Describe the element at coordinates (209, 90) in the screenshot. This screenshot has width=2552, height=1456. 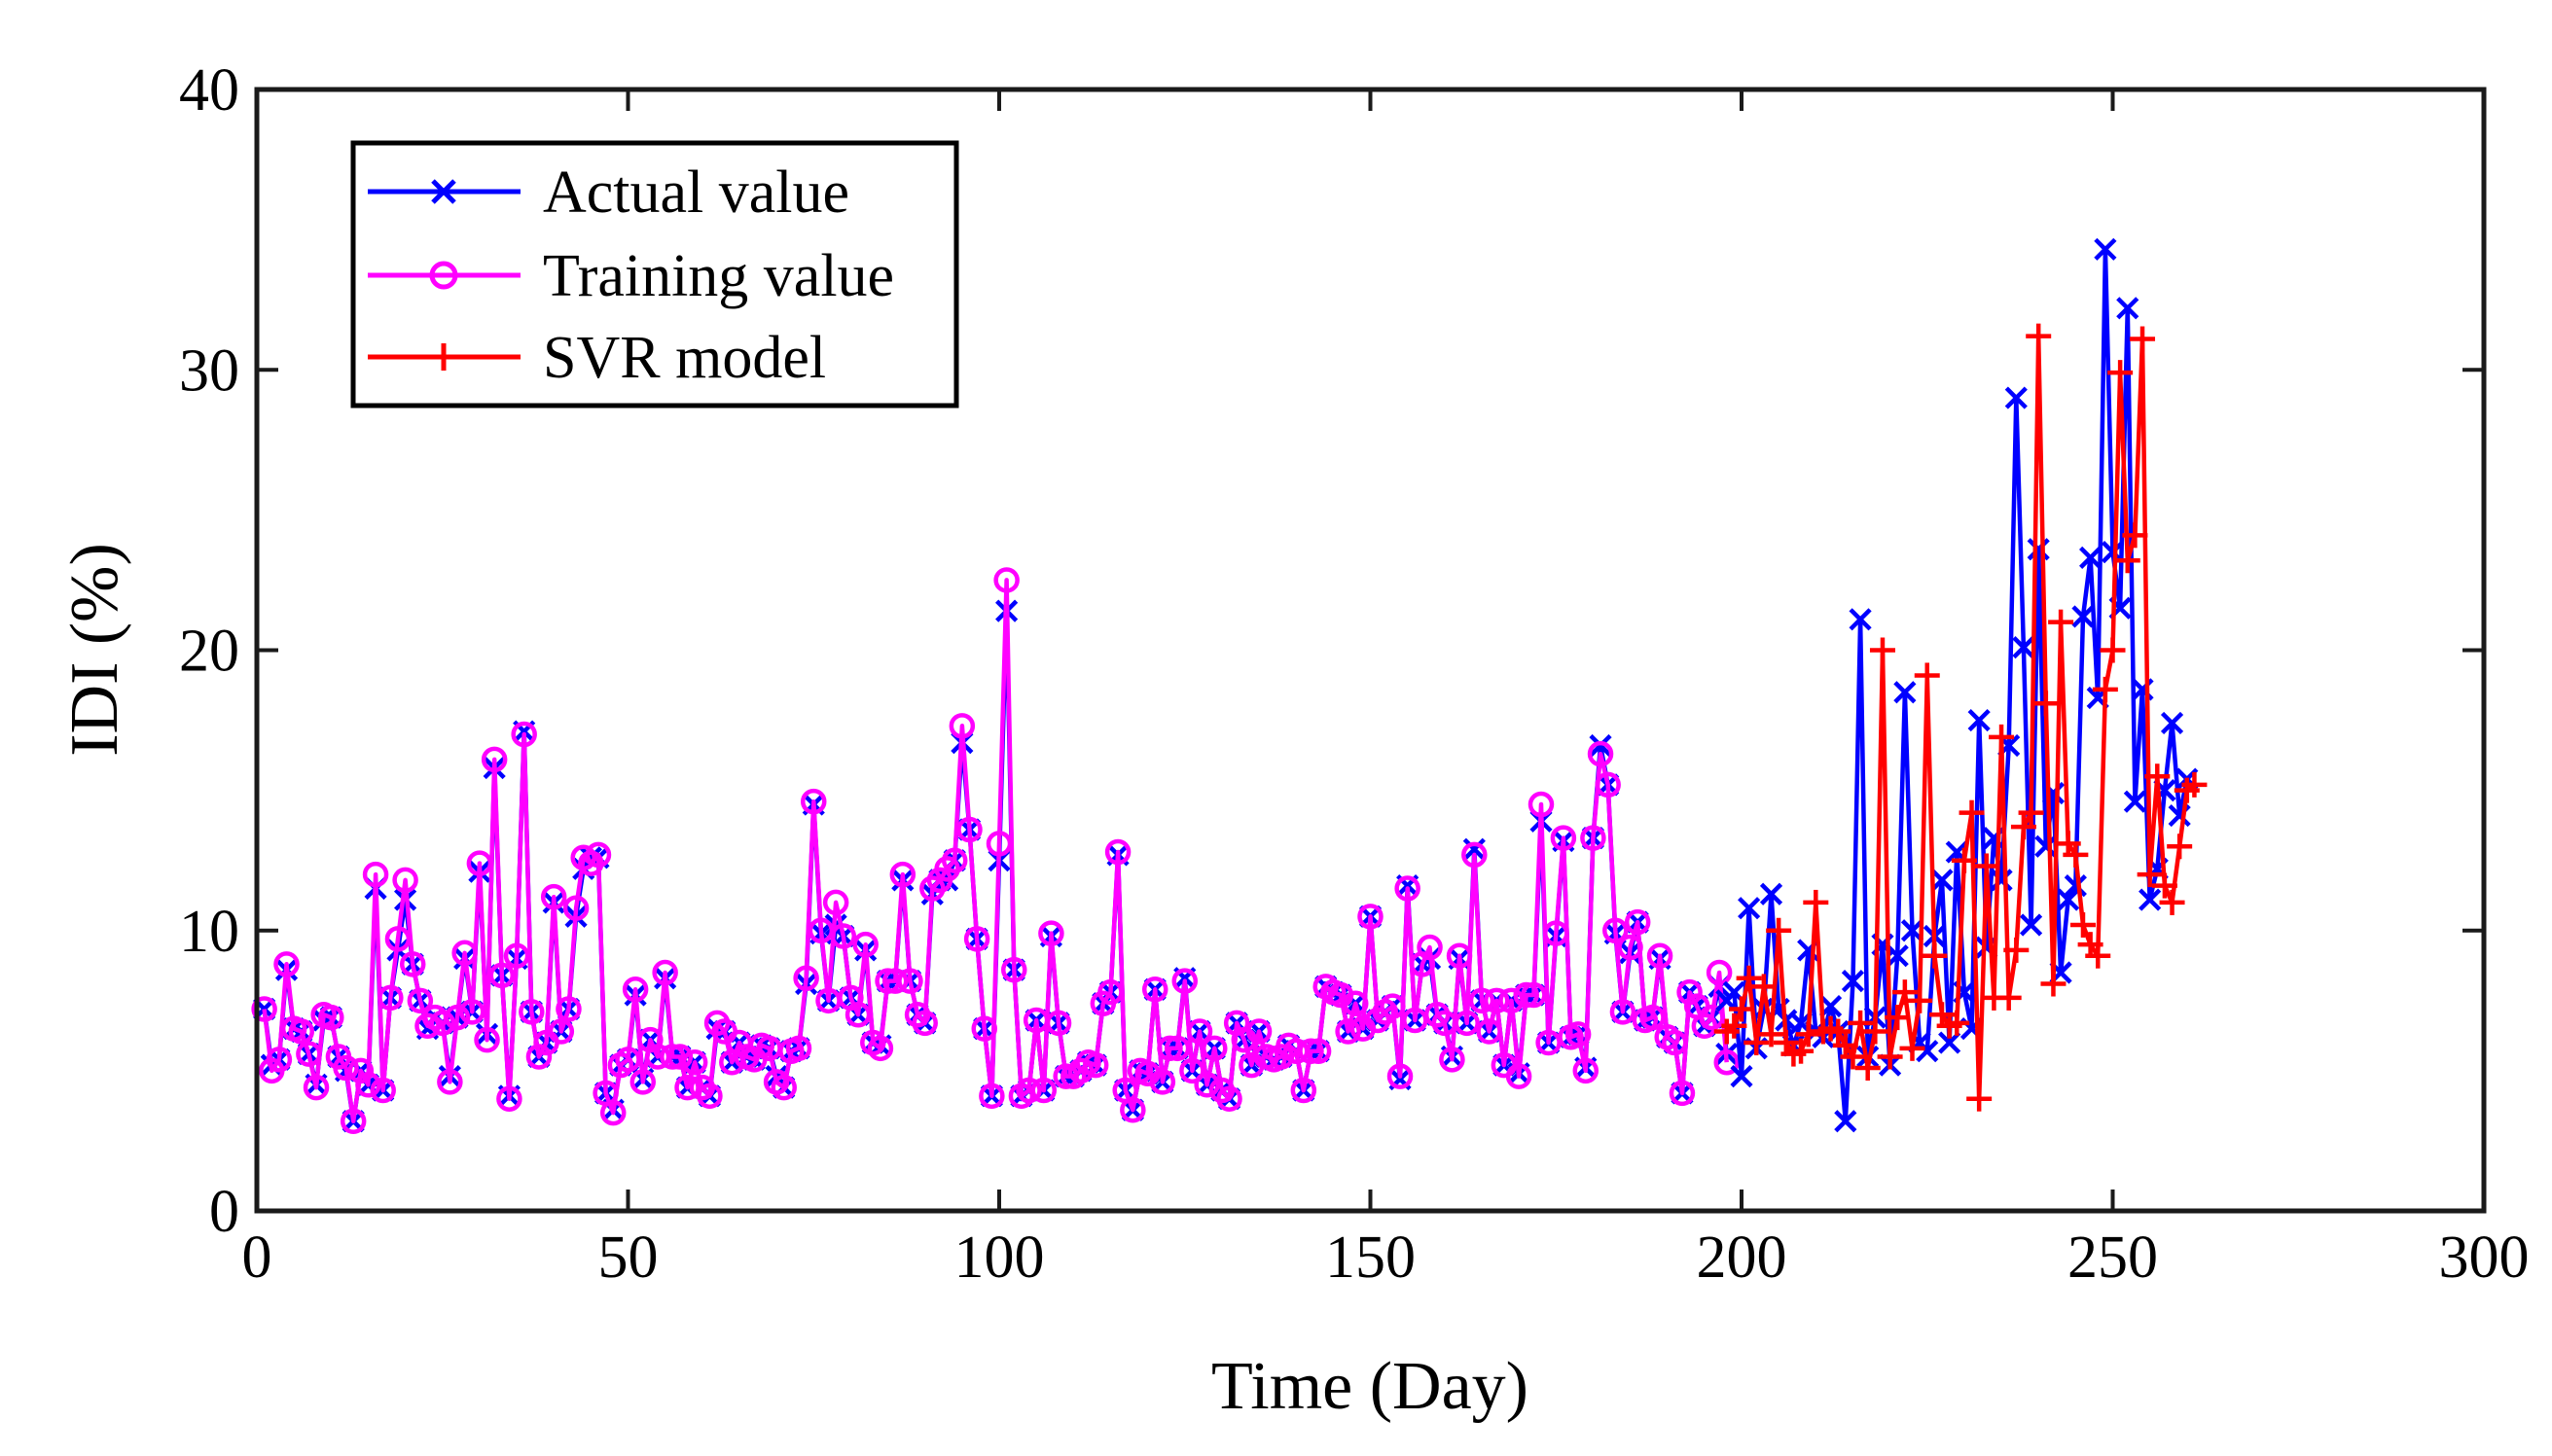
I see `y-tick-label: 40` at that location.